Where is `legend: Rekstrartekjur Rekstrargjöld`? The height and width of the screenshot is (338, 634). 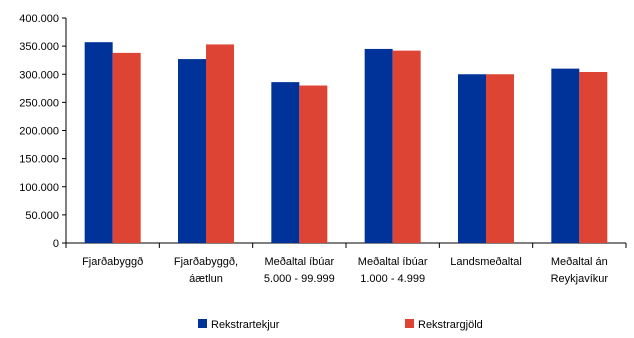 legend: Rekstrartekjur Rekstrargjöld is located at coordinates (340, 325).